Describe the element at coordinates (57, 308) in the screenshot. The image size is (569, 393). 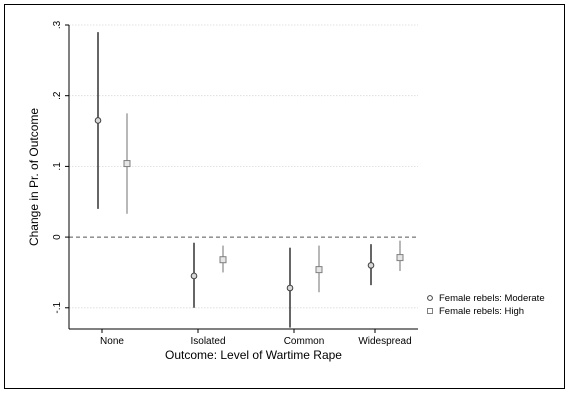
I see `y-tick-label: -.1` at that location.